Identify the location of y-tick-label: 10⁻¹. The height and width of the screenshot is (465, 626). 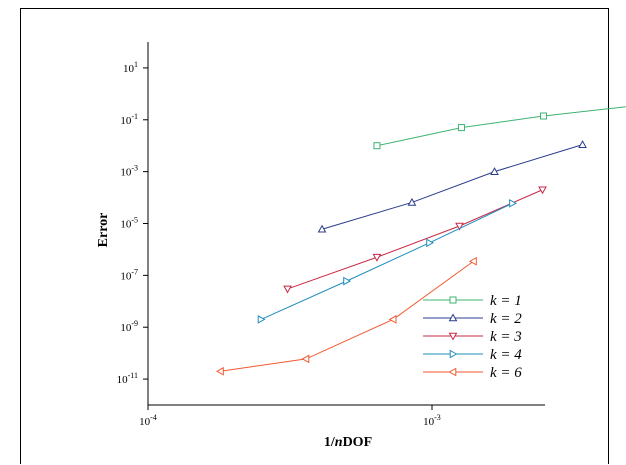
(129, 119).